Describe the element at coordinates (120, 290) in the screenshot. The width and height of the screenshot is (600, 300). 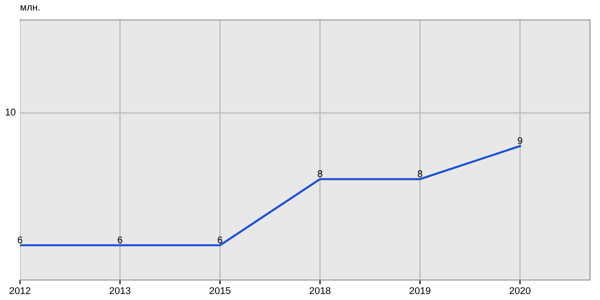
I see `x-tick-label: 2013` at that location.